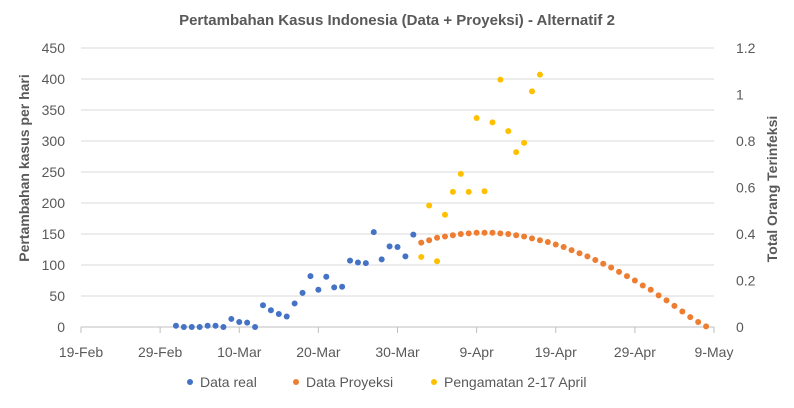 This screenshot has width=794, height=408. What do you see at coordinates (746, 281) in the screenshot?
I see `y2-tick-label: 0.2` at bounding box center [746, 281].